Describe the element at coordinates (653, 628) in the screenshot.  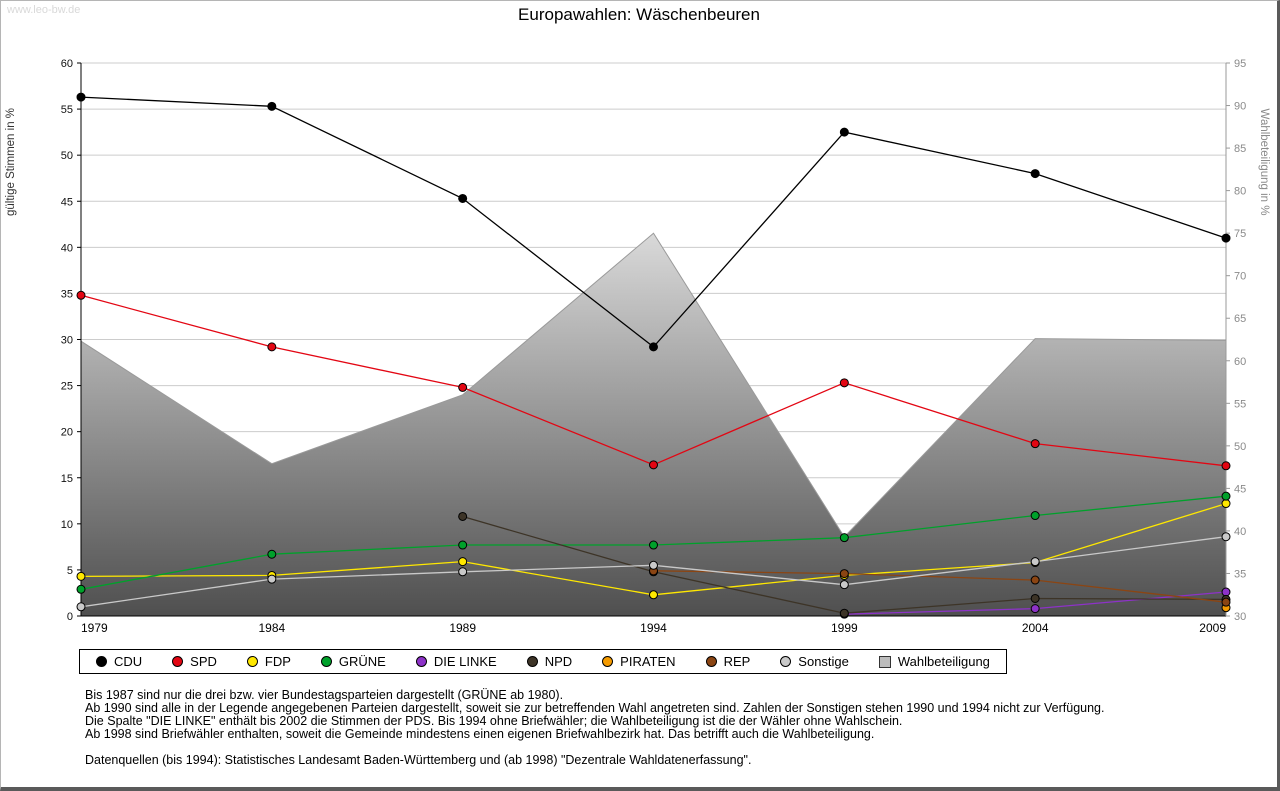
I see `svg-text: 1994` at that location.